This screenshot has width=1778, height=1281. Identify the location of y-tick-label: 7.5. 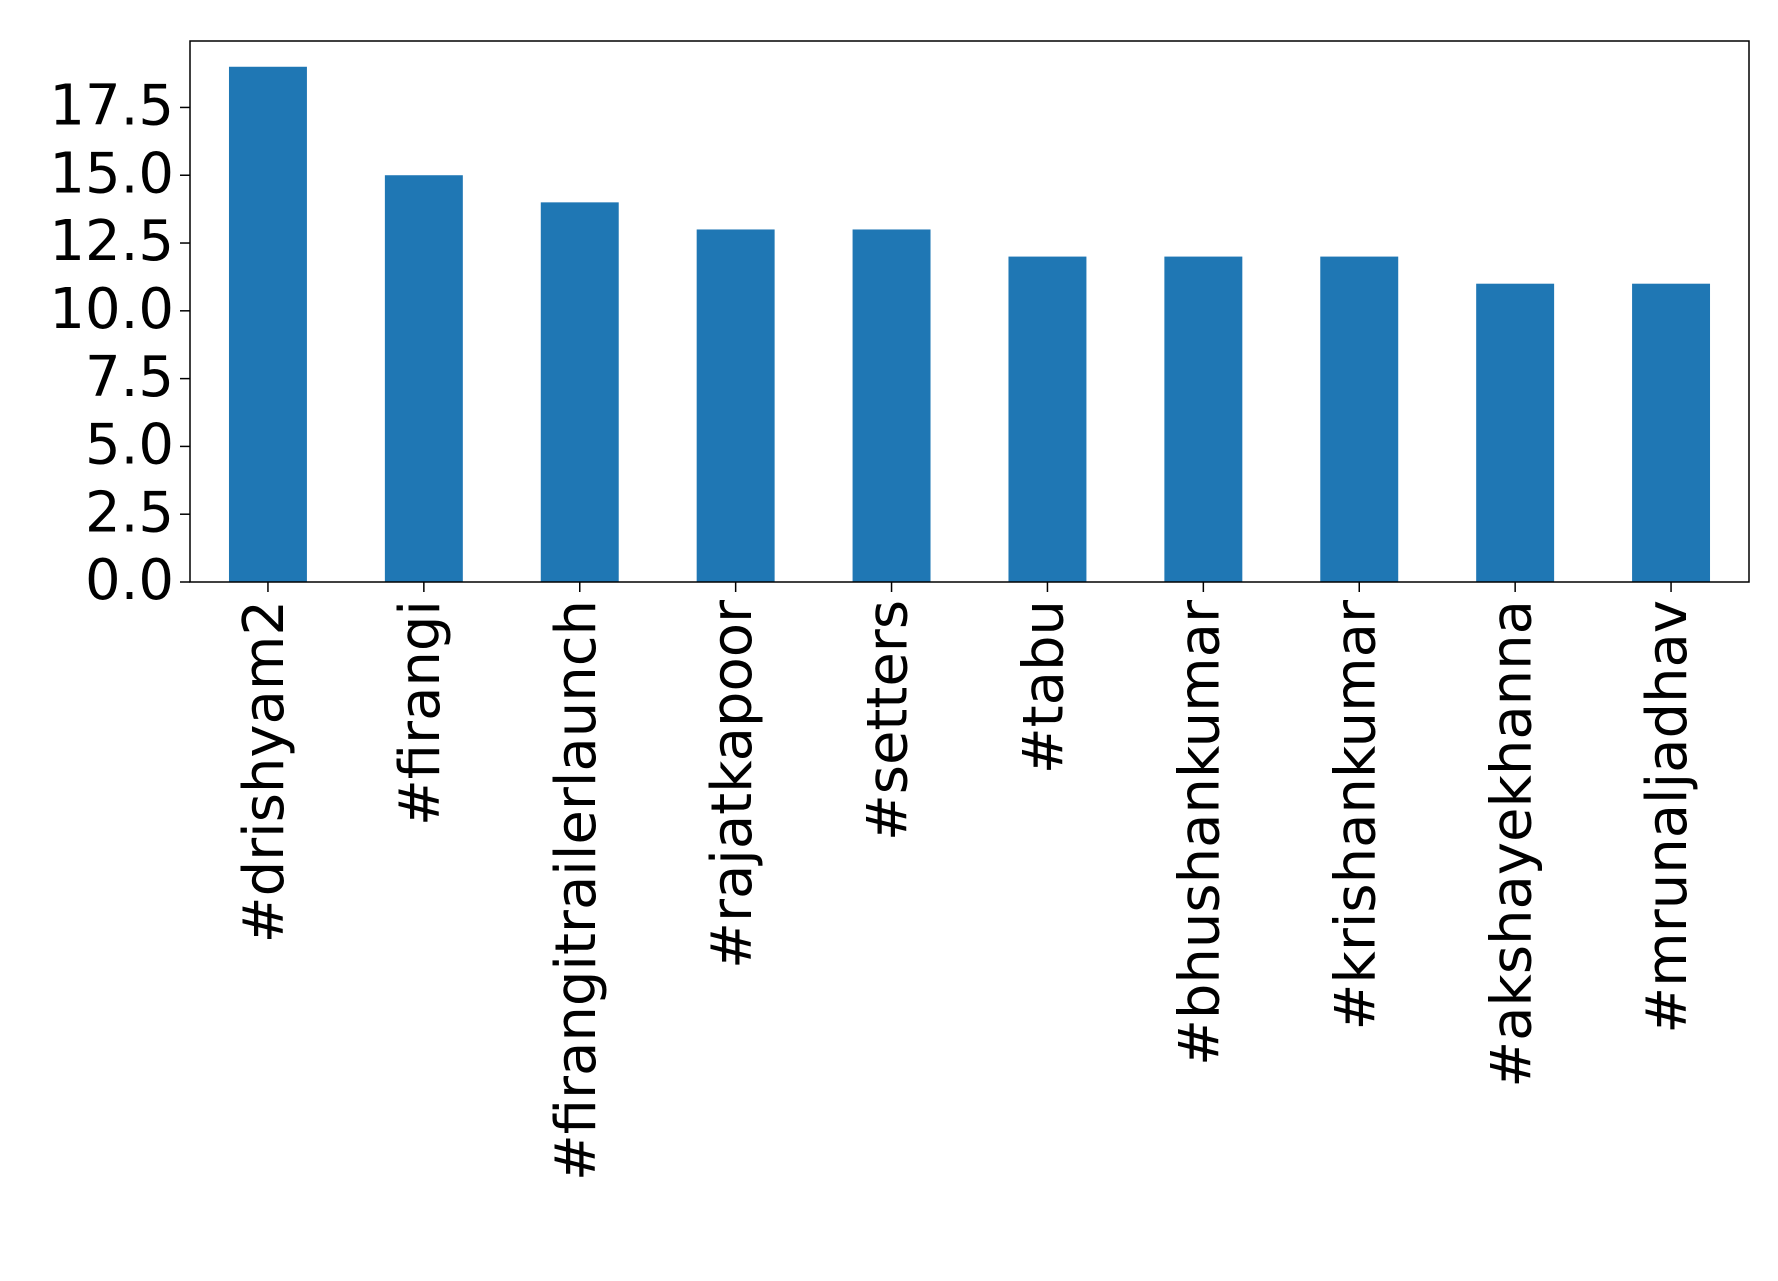
(129, 377).